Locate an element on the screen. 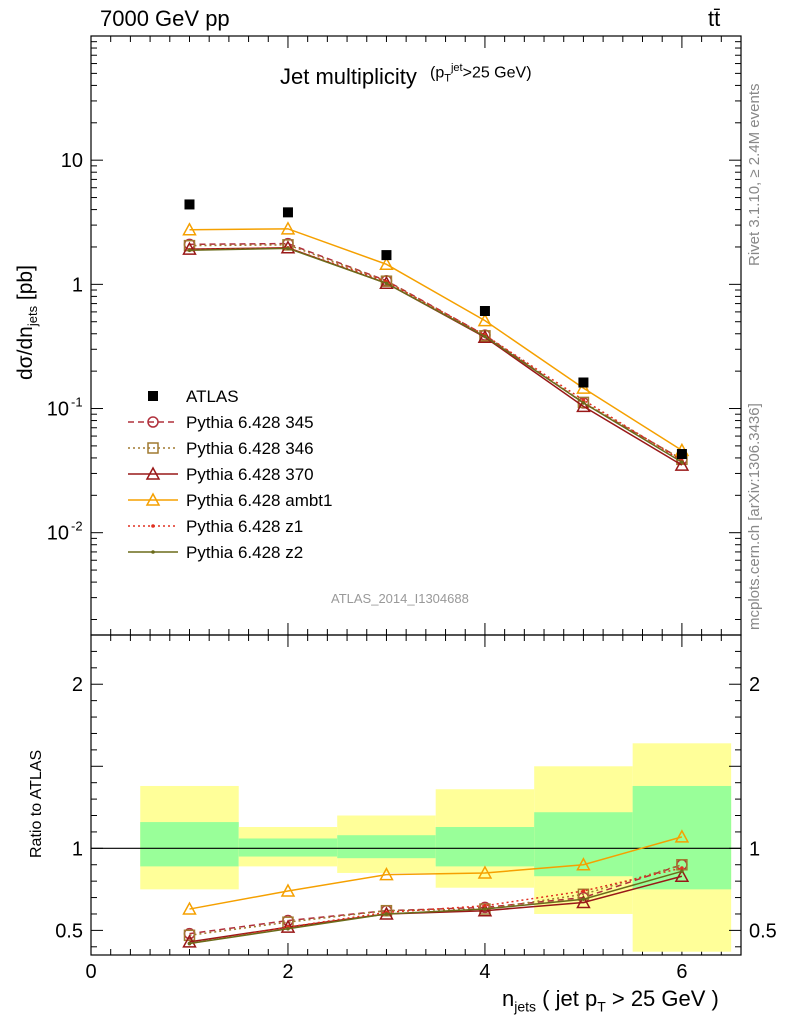 This screenshot has width=786, height=1024. x-tick-label: 4 is located at coordinates (484, 972).